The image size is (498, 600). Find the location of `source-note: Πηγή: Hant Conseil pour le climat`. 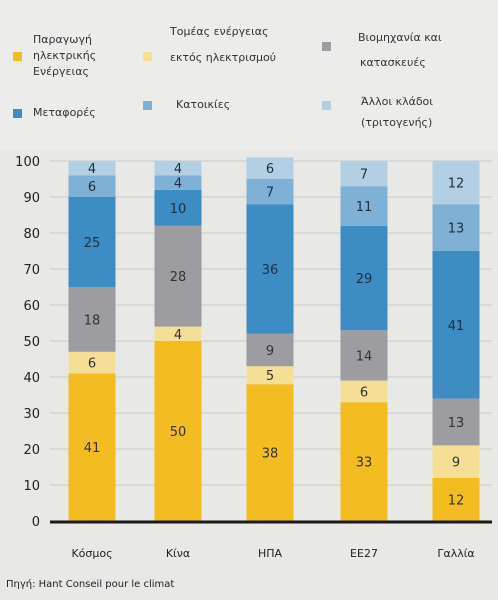

source-note: Πηγή: Hant Conseil pour le climat is located at coordinates (90, 584).